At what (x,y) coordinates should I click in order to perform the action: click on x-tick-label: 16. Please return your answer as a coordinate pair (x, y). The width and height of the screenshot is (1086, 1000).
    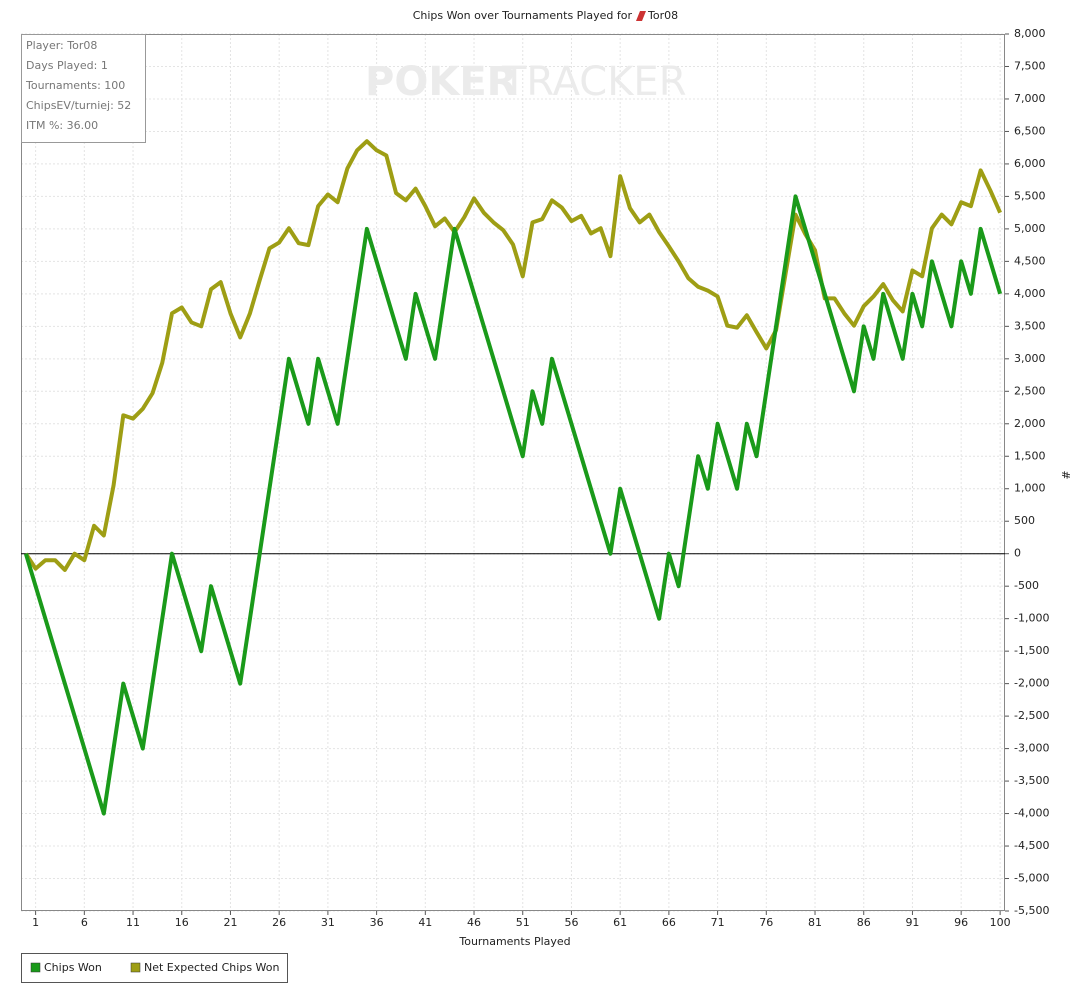
    Looking at the image, I should click on (182, 922).